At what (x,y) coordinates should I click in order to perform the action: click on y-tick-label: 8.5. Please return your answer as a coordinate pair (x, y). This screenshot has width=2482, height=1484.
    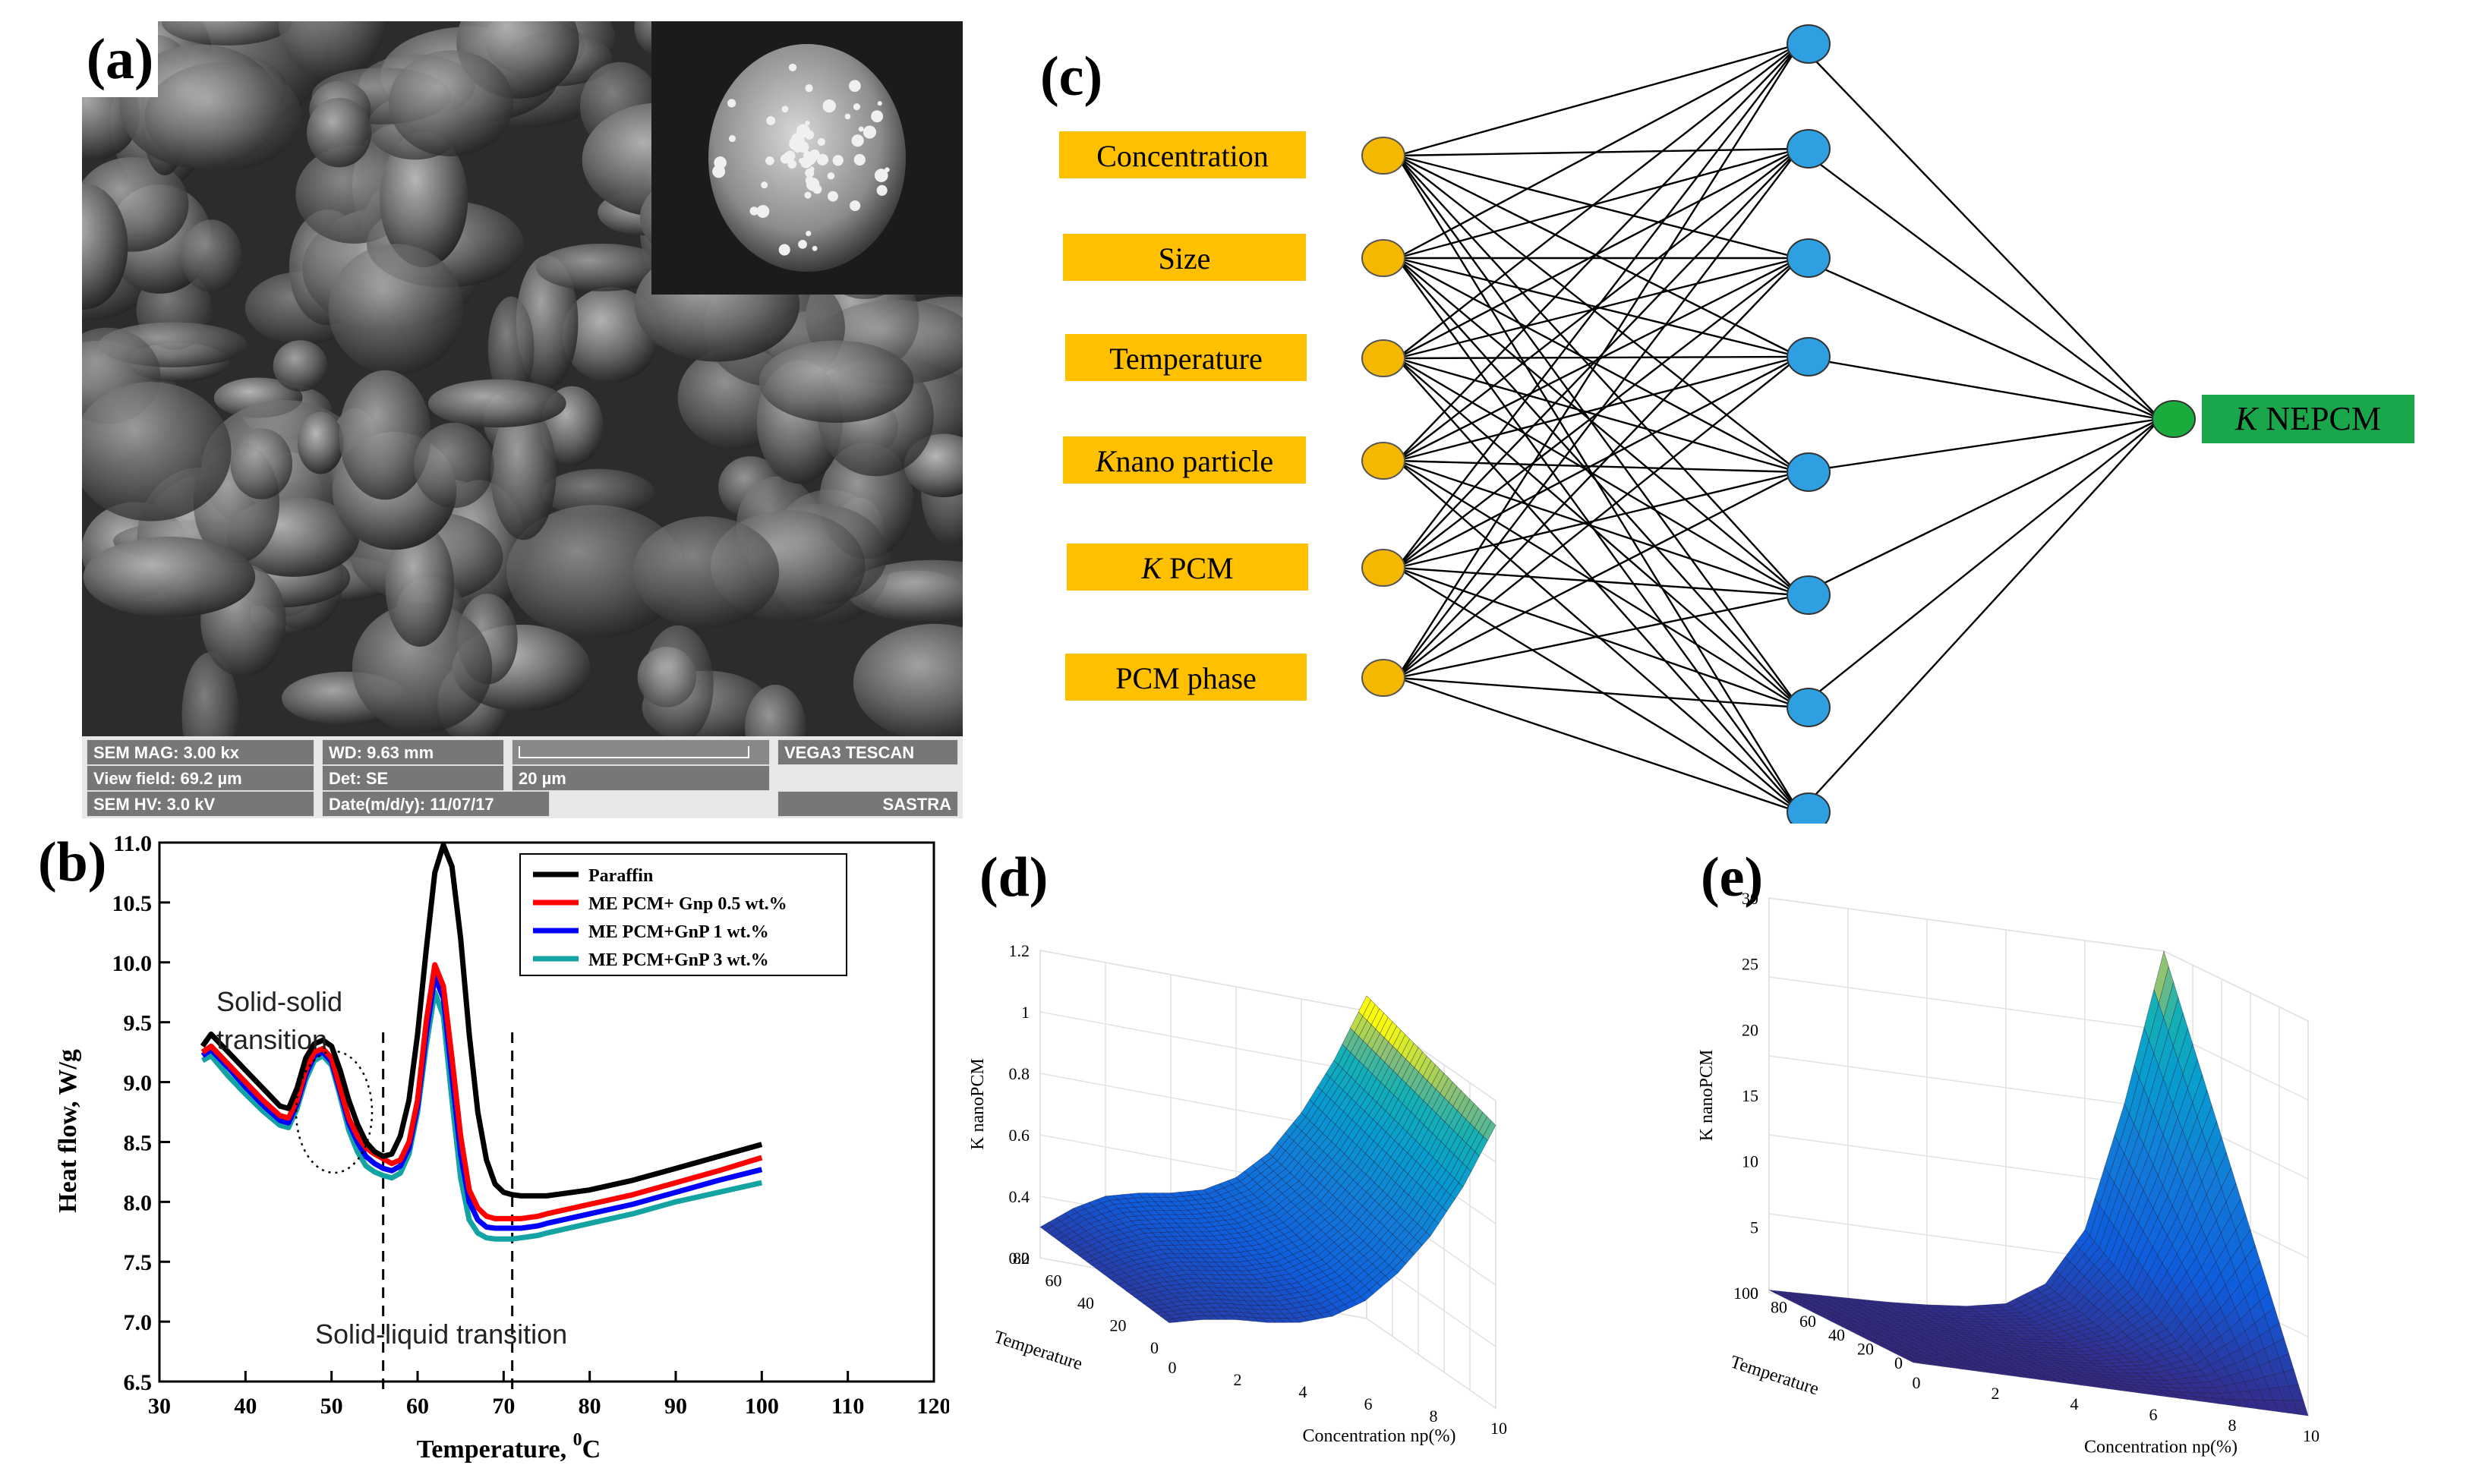
    Looking at the image, I should click on (138, 1142).